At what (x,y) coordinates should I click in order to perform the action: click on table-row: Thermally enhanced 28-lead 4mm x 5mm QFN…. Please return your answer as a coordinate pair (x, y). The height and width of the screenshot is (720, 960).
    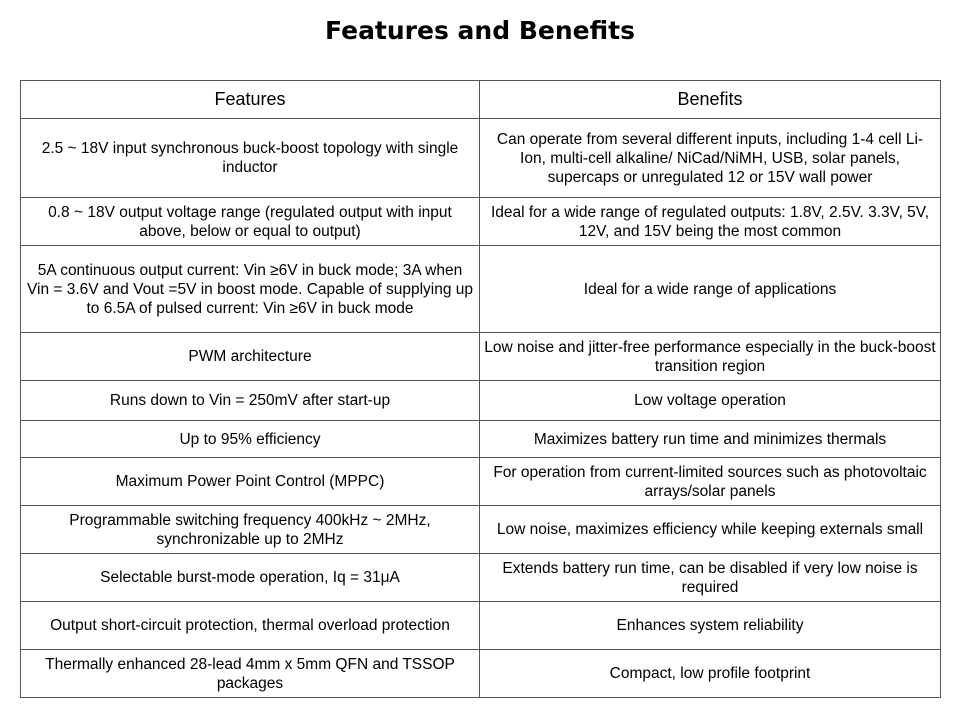
    Looking at the image, I should click on (480, 673).